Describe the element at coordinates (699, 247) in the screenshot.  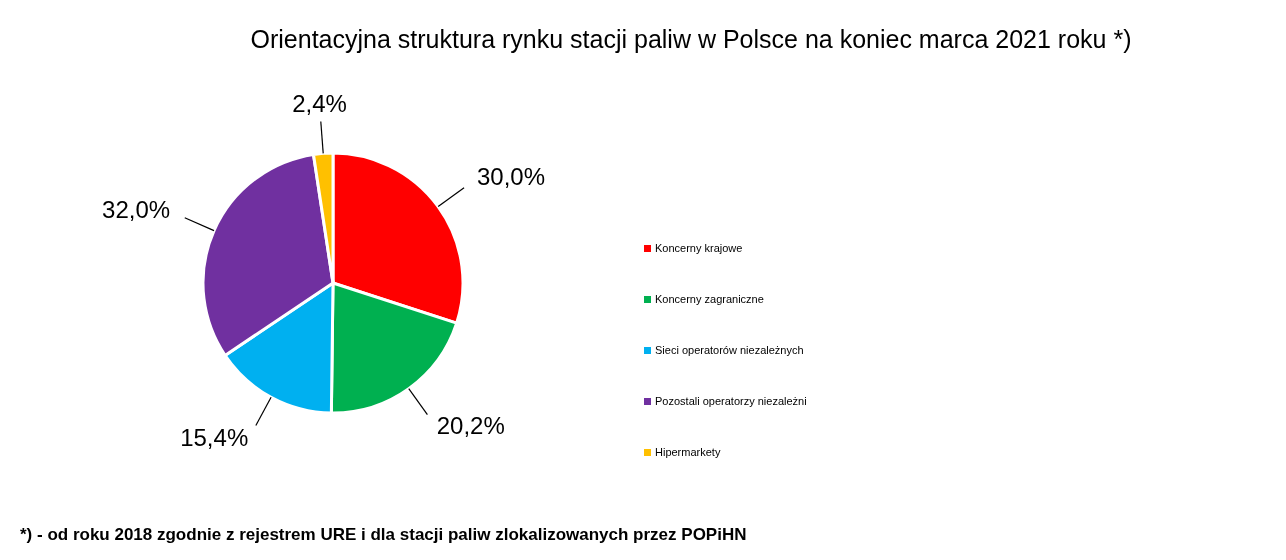
I see `legend-label: Koncerny krajowe` at that location.